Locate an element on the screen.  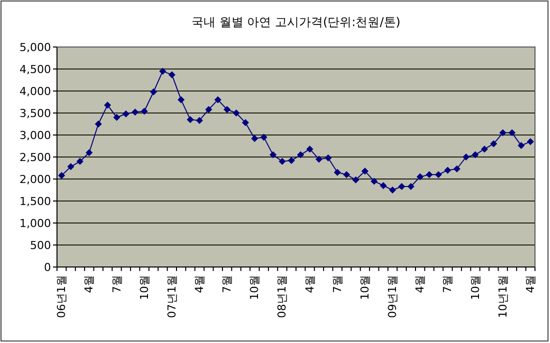
x-tick-label: 08년1월 is located at coordinates (282, 296).